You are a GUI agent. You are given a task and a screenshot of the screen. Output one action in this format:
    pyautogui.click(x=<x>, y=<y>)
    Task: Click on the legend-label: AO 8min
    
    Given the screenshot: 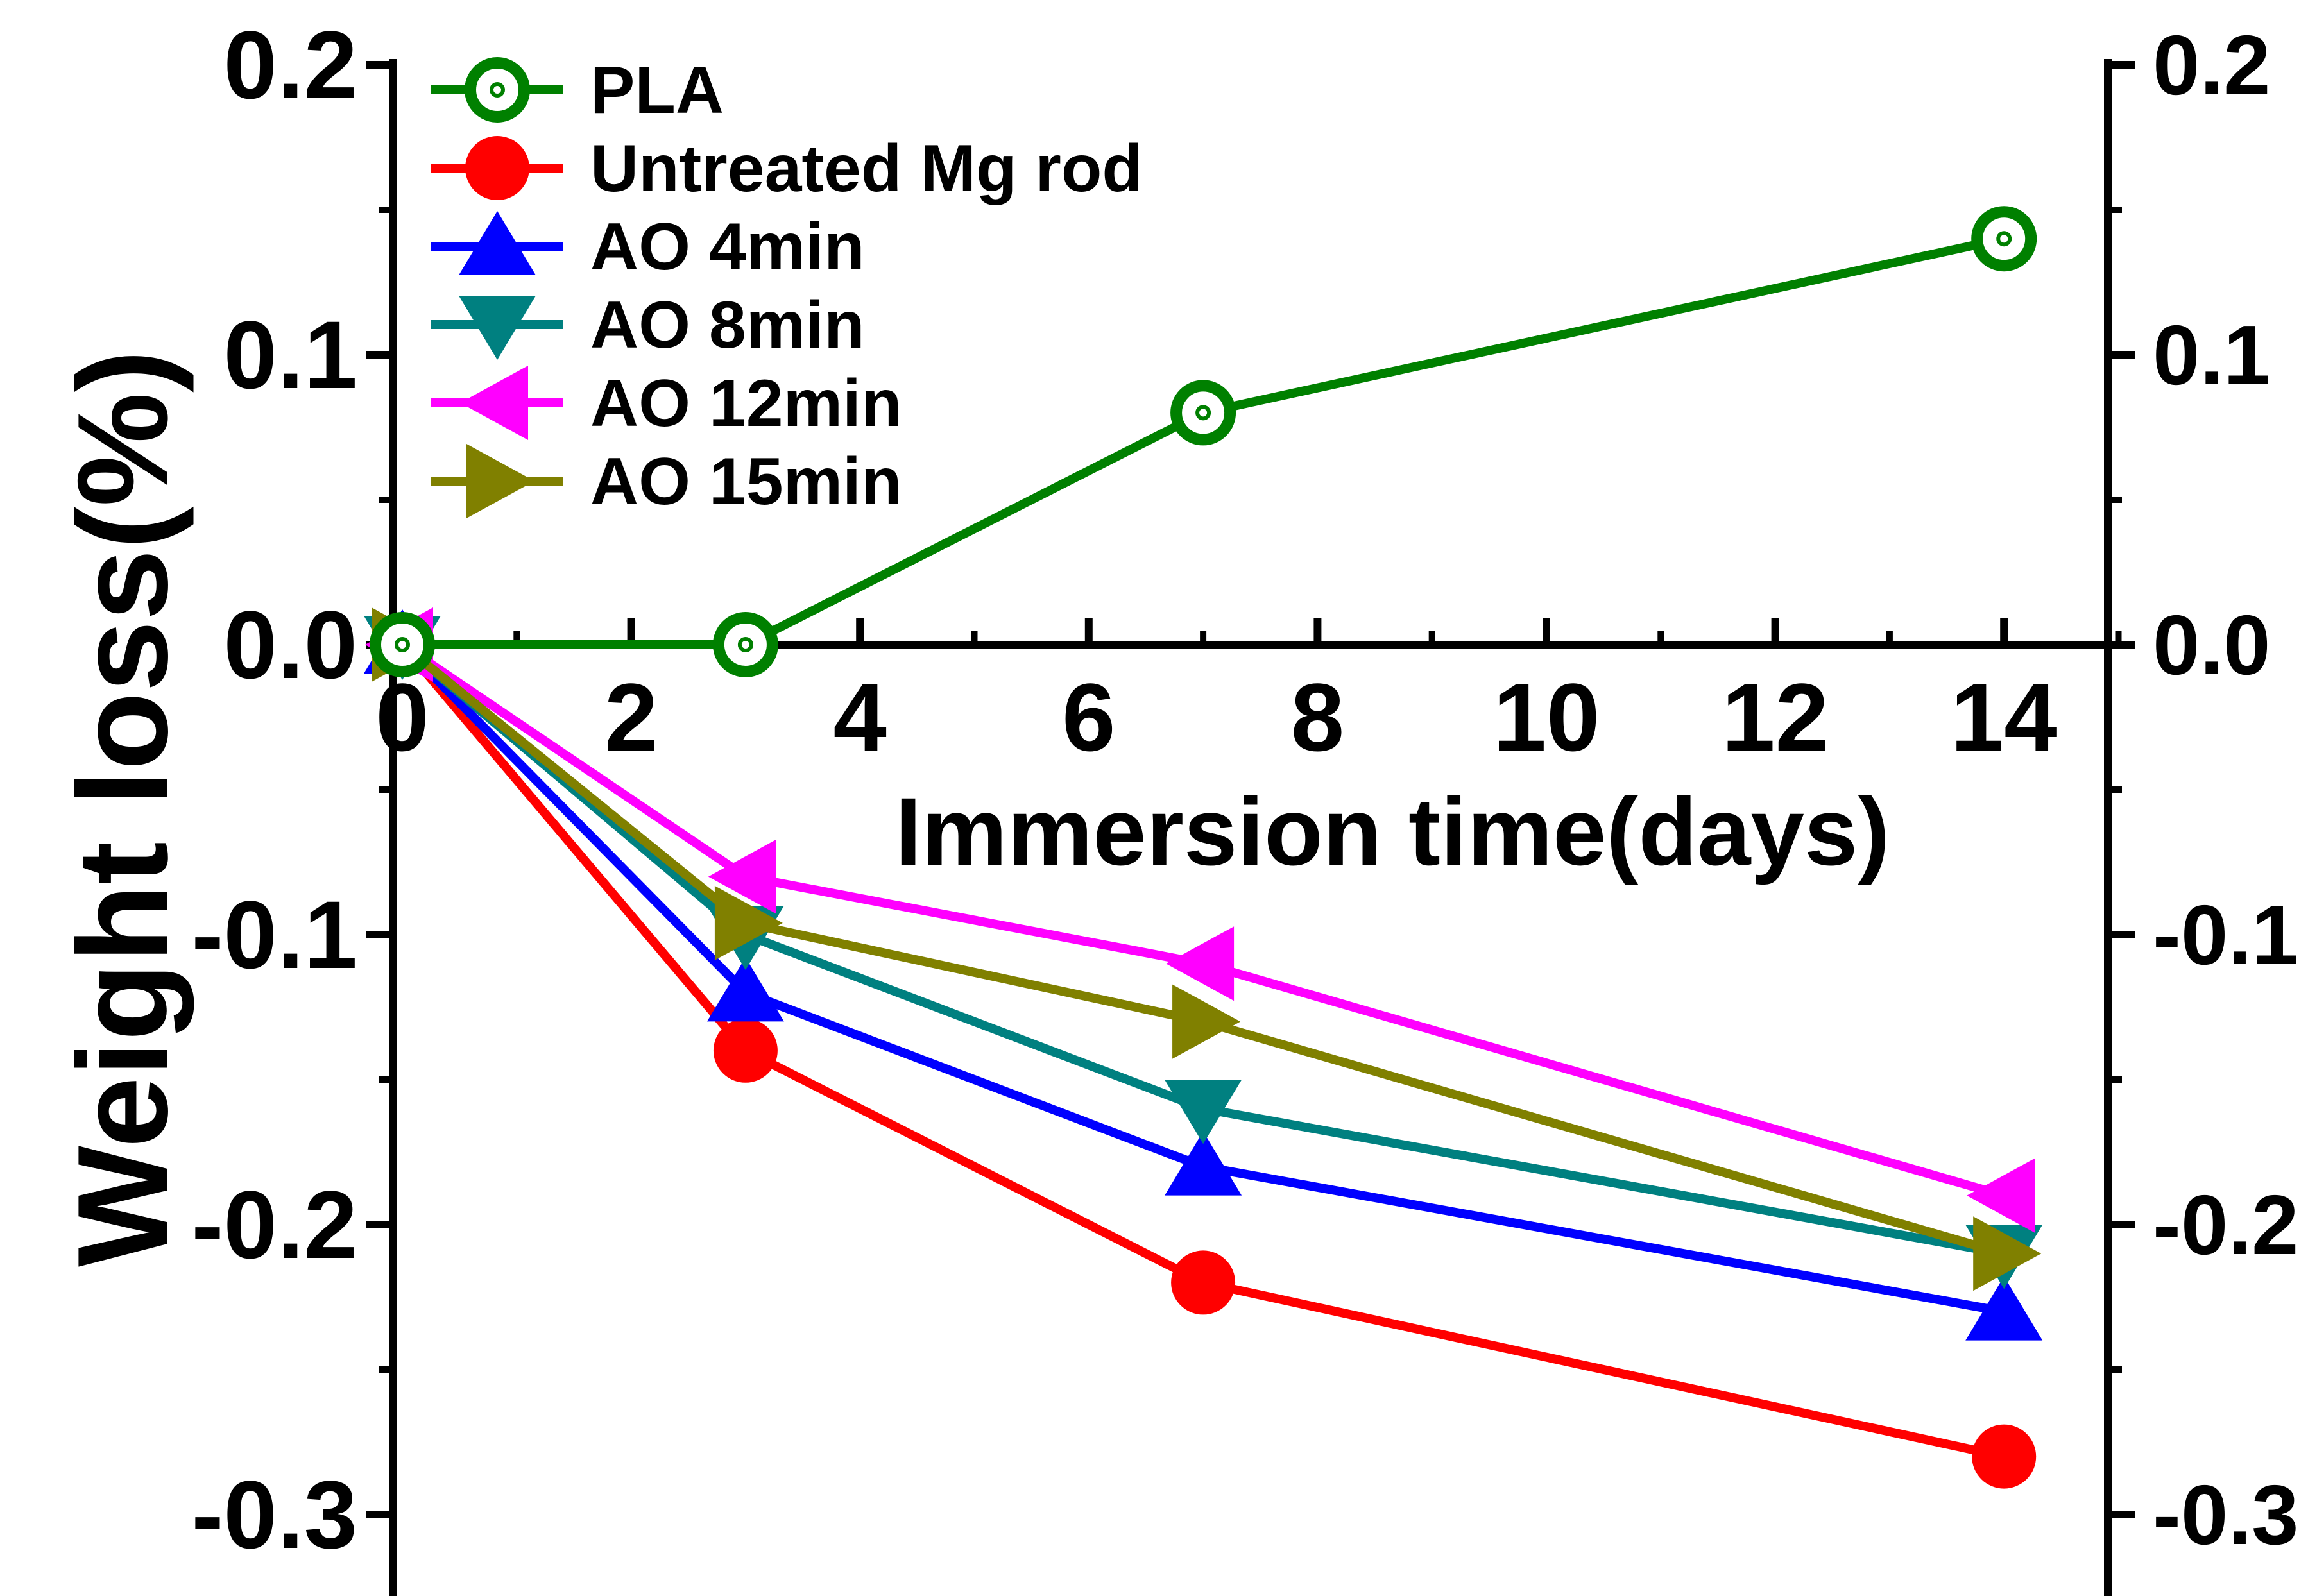 What is the action you would take?
    pyautogui.click(x=728, y=325)
    